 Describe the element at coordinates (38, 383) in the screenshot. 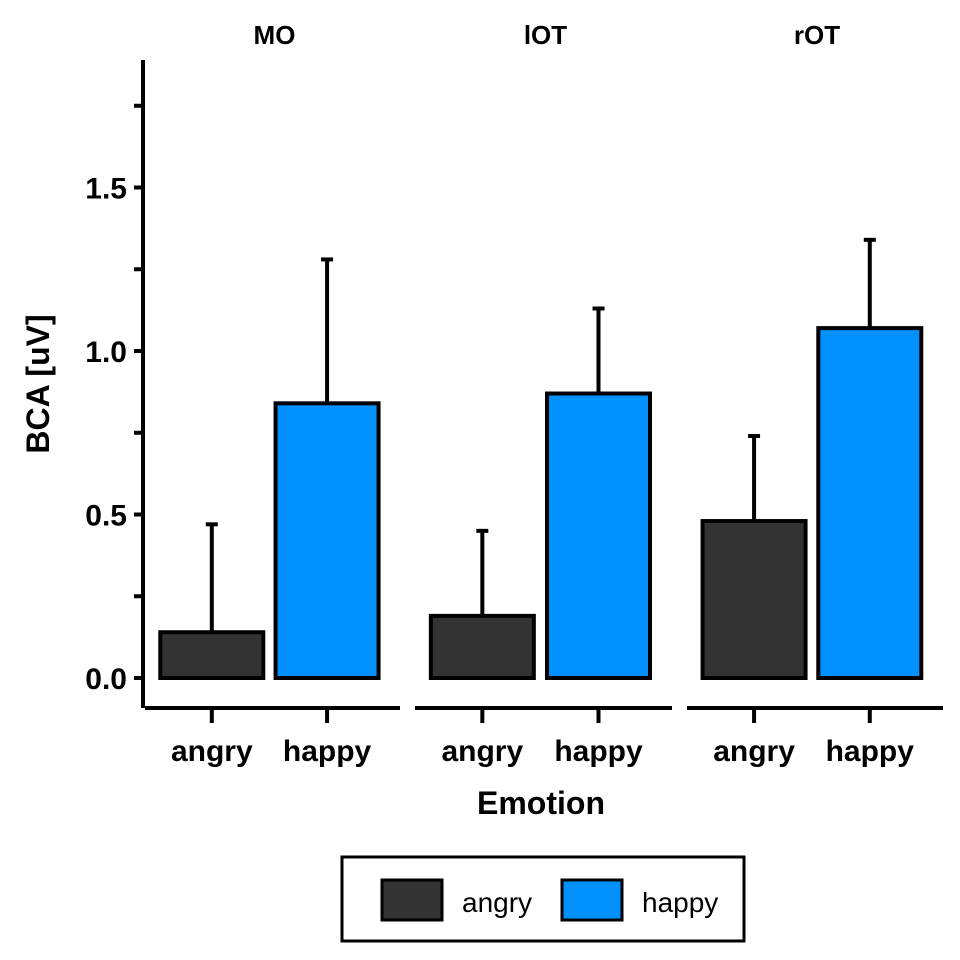

I see `y-axis-title: BCA [uV]` at that location.